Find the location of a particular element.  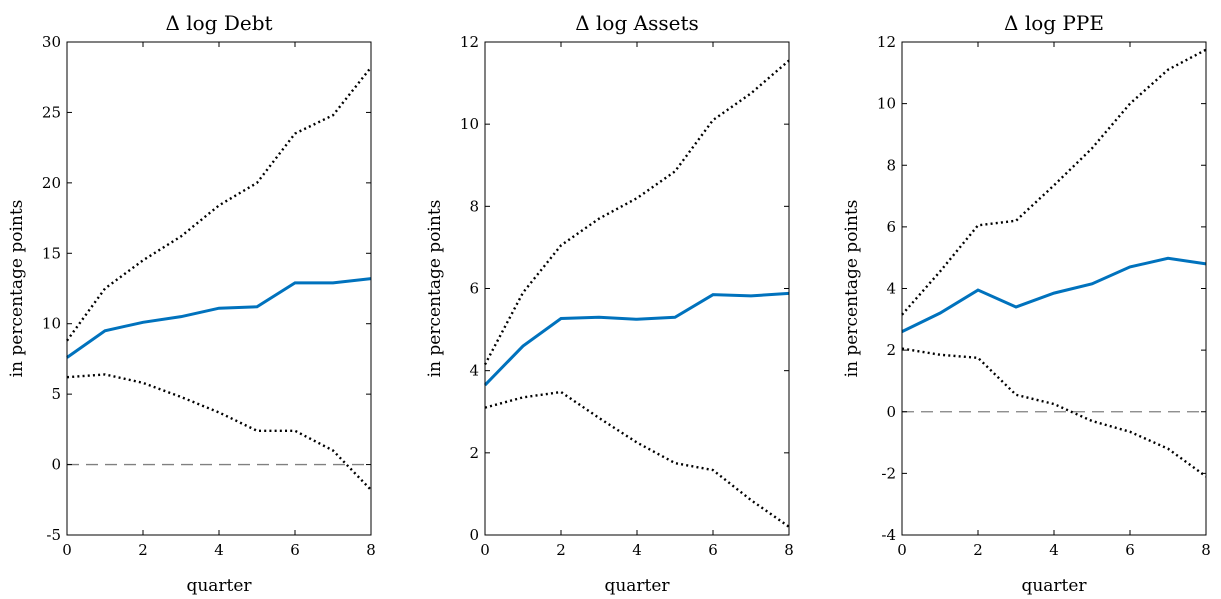

y-tick-label: 15 is located at coordinates (51, 253).